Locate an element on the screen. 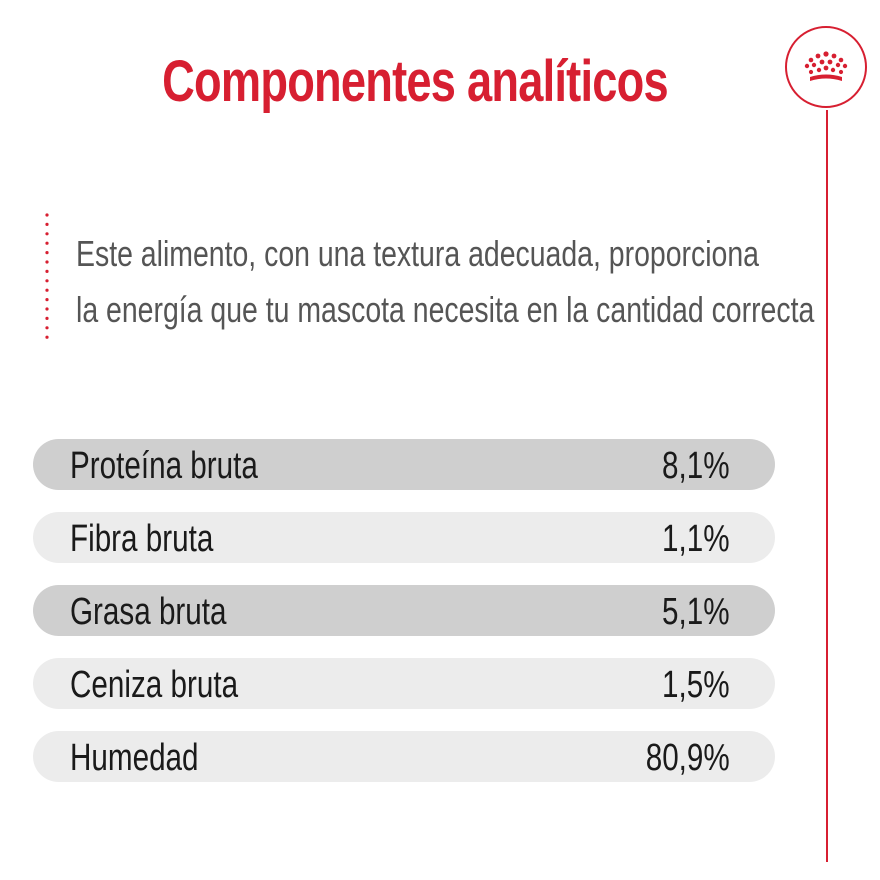  component-value: 1,1% is located at coordinates (696, 539).